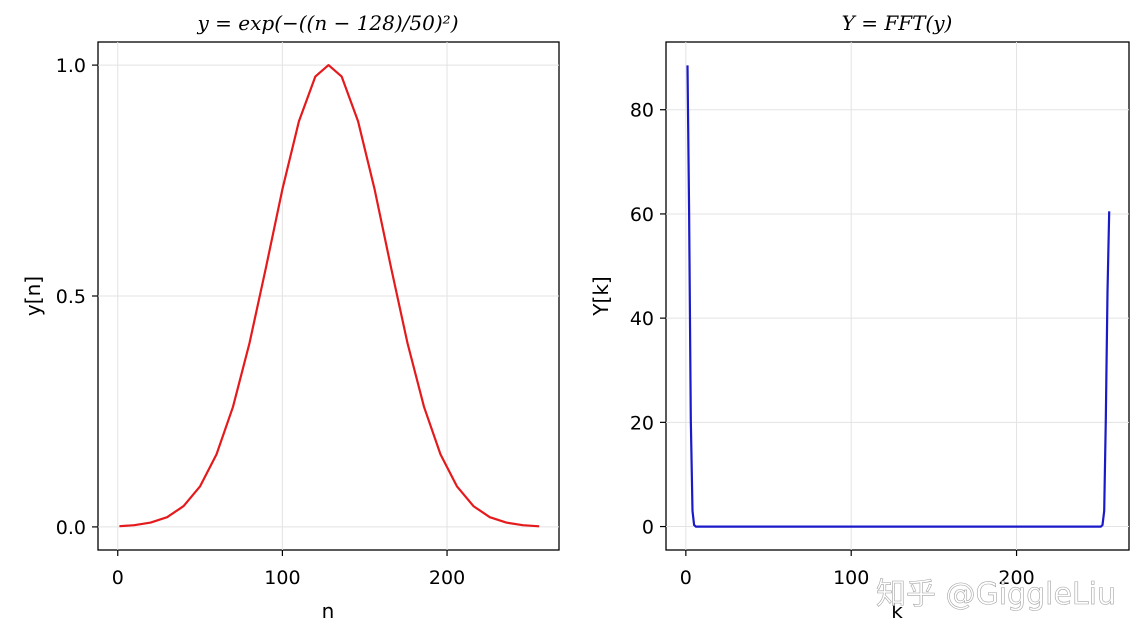 This screenshot has height=642, width=1146. Describe the element at coordinates (686, 578) in the screenshot. I see `right-x-tick-label: 0` at that location.